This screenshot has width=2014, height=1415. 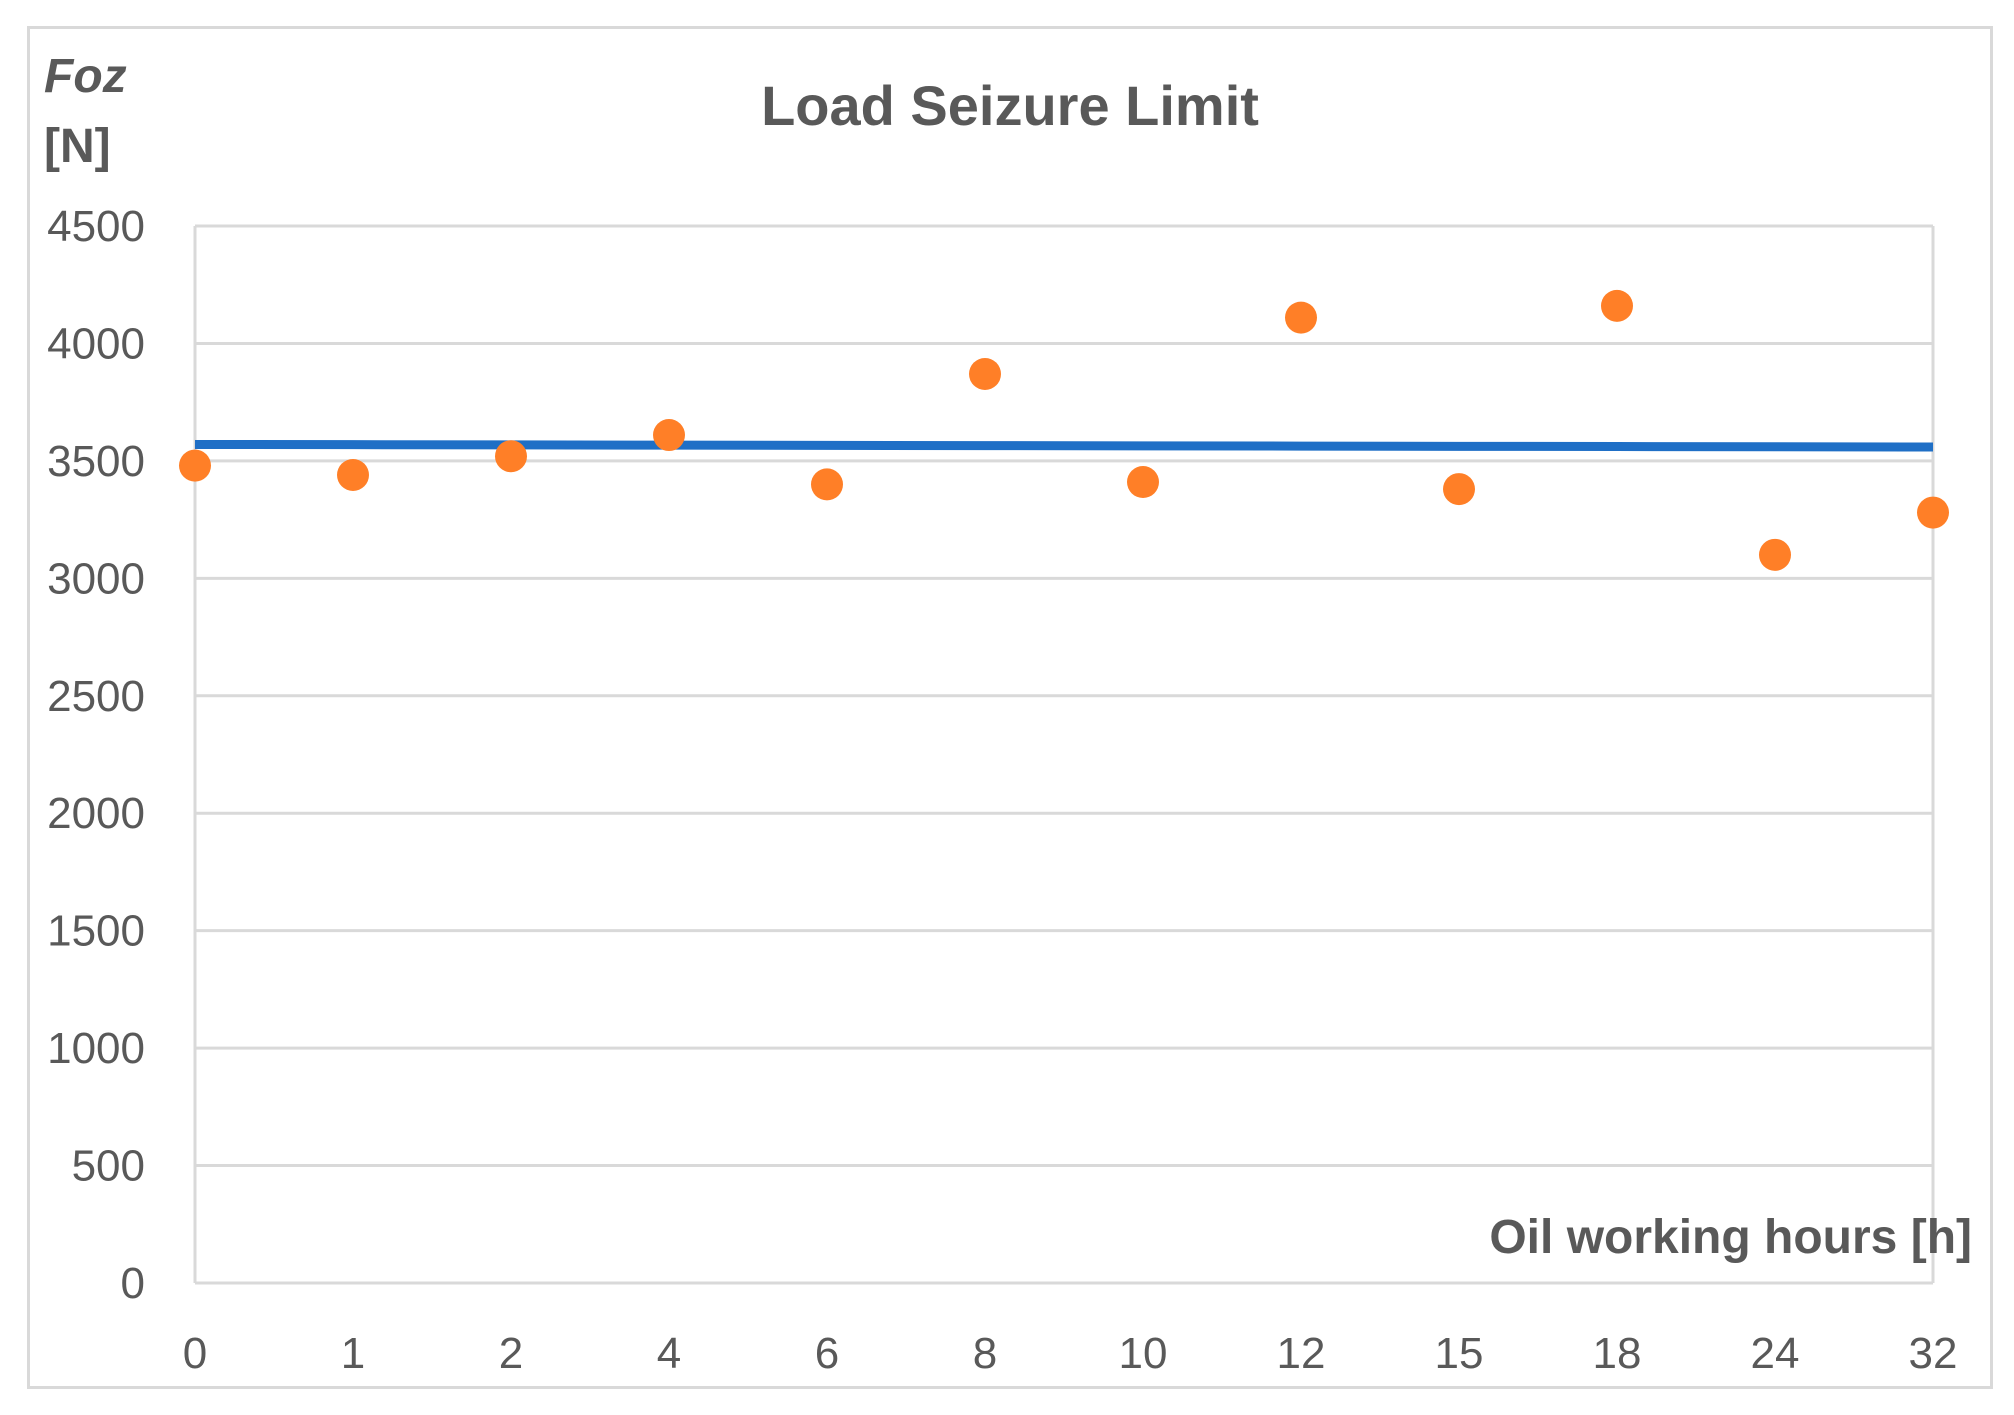 I want to click on x-tick-label: 1, so click(x=353, y=1353).